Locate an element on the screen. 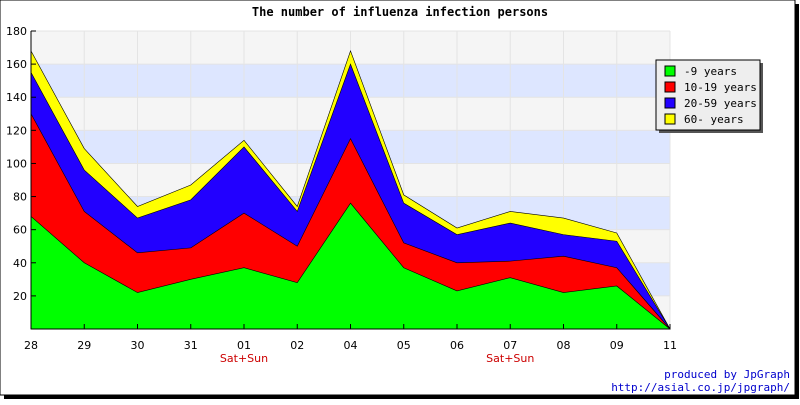 The width and height of the screenshot is (800, 405). x-tick-label: 05 is located at coordinates (404, 345).